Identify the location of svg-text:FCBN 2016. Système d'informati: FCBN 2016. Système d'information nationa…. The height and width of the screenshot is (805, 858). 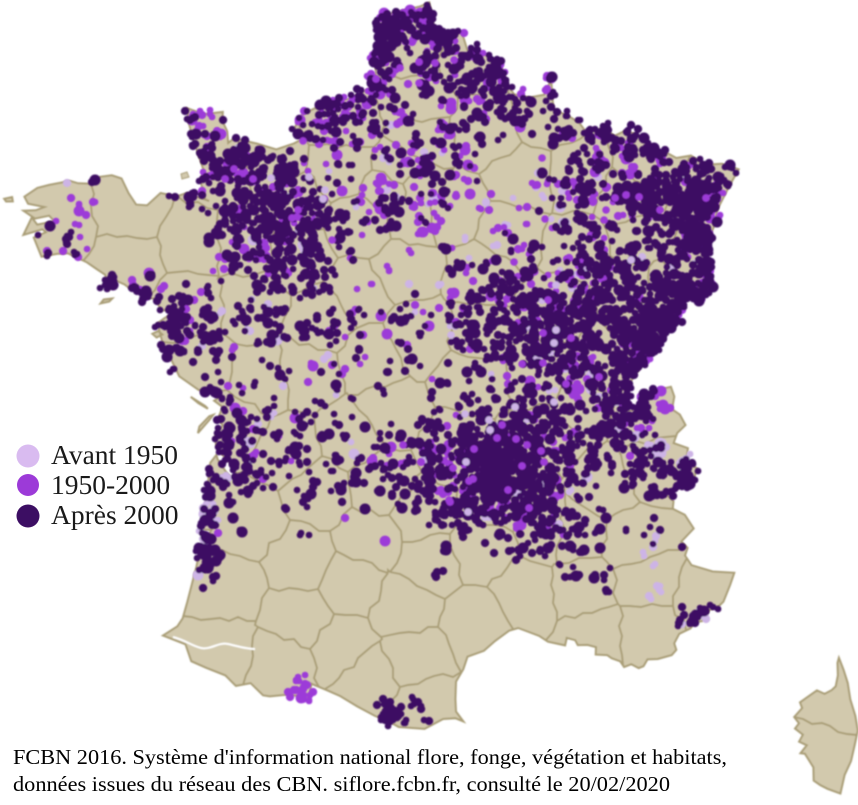
(370, 757).